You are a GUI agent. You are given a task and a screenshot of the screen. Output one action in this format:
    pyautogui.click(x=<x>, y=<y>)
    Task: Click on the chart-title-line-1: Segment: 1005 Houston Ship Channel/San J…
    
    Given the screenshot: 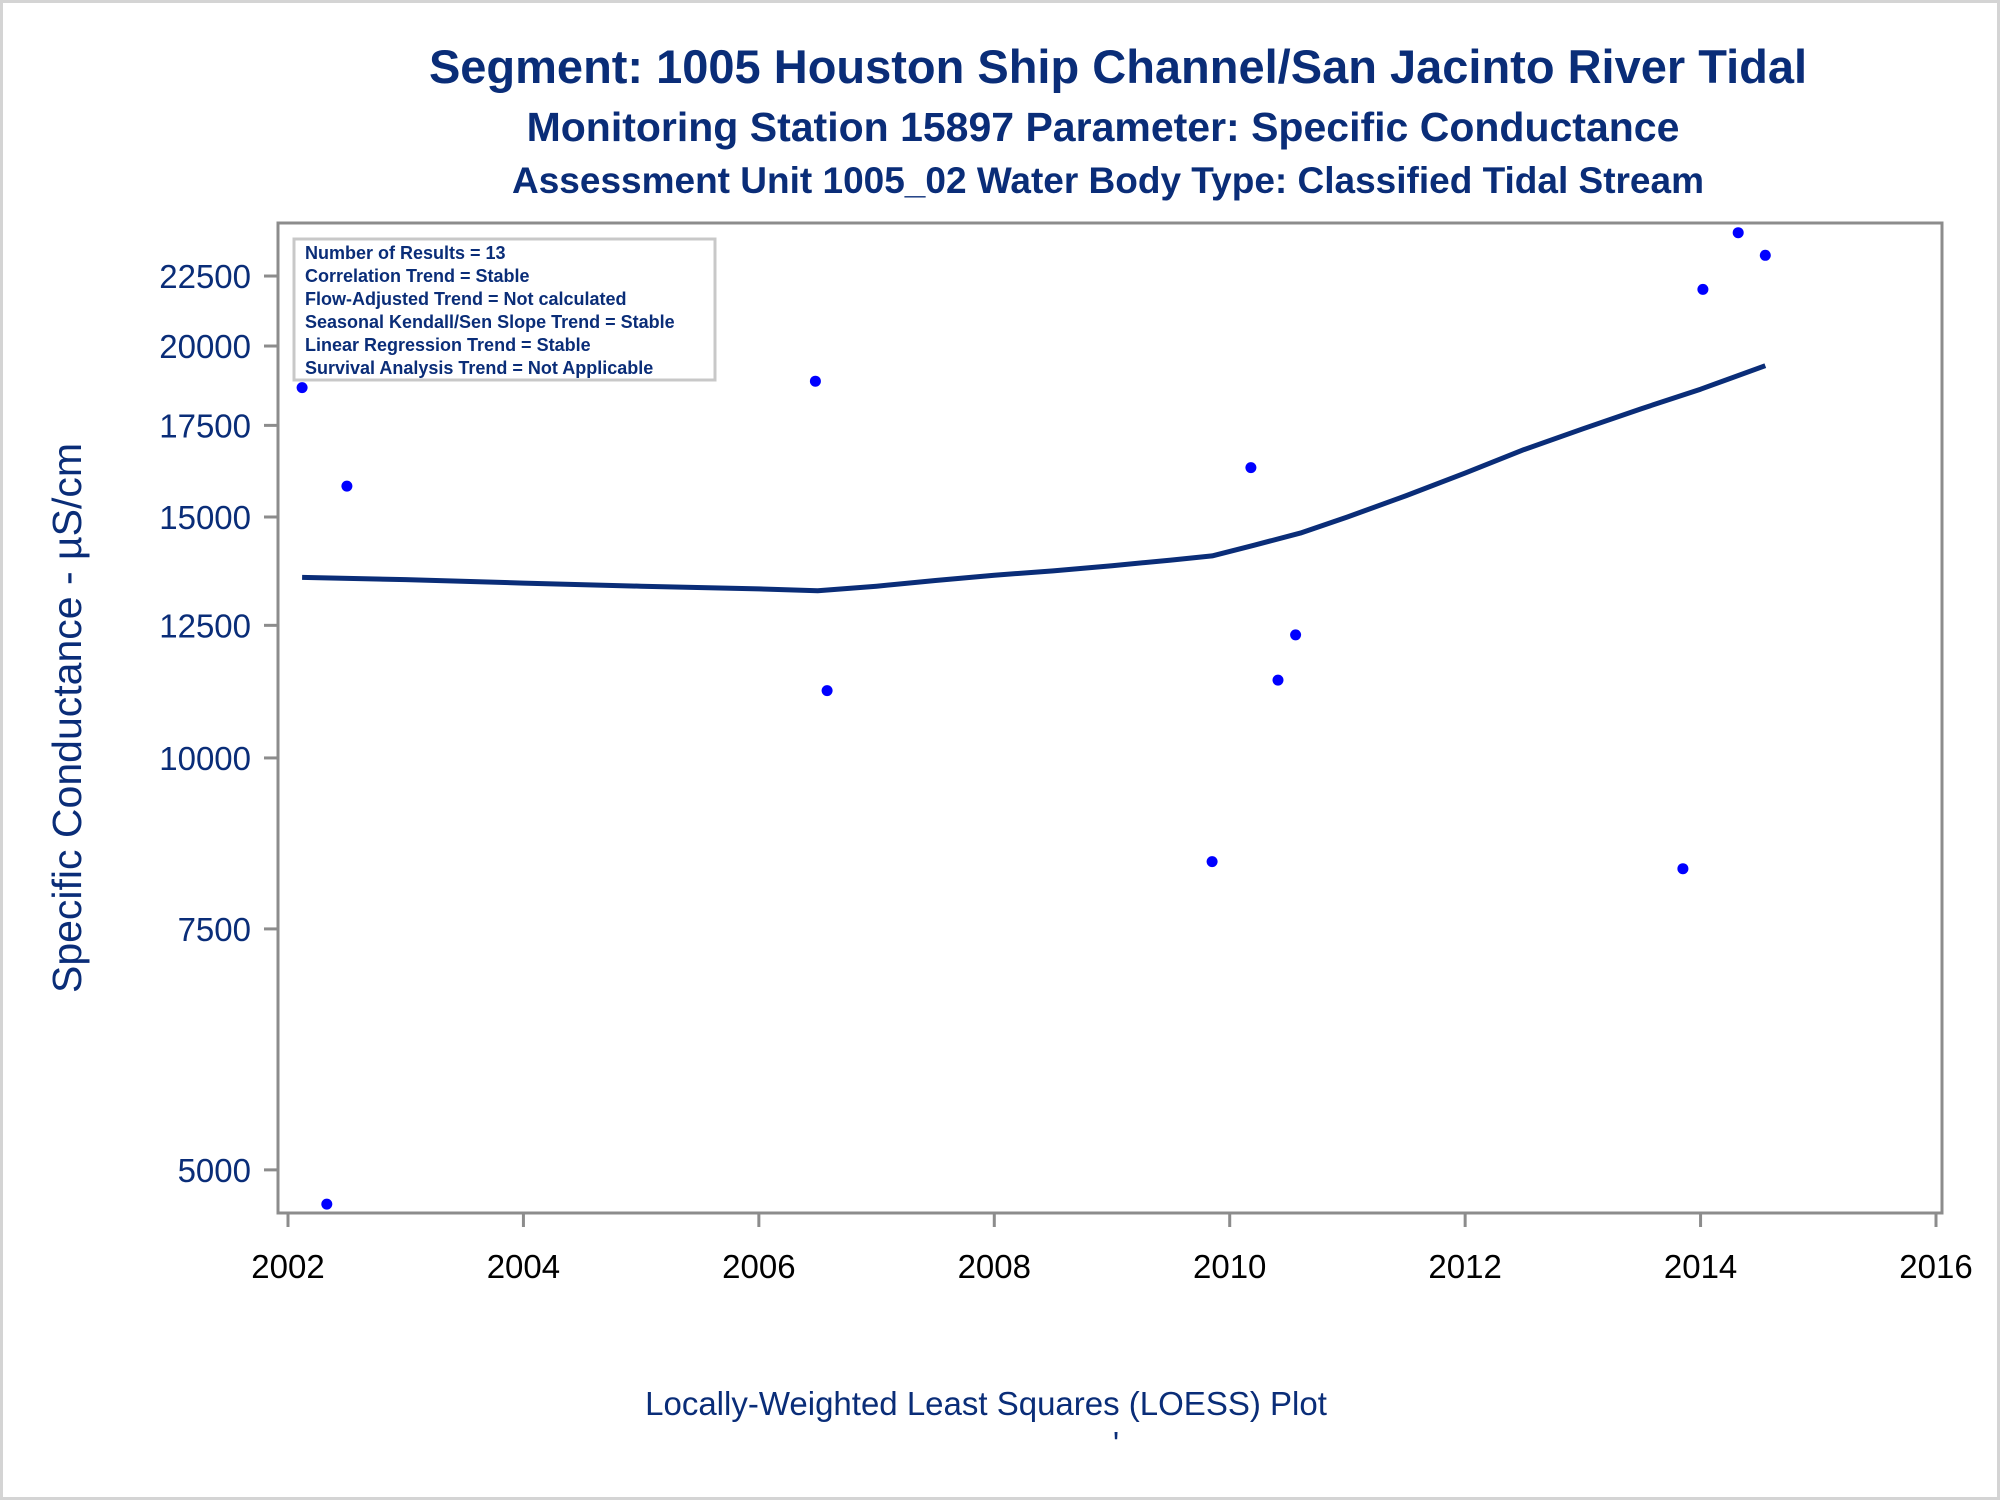 What is the action you would take?
    pyautogui.click(x=1118, y=66)
    